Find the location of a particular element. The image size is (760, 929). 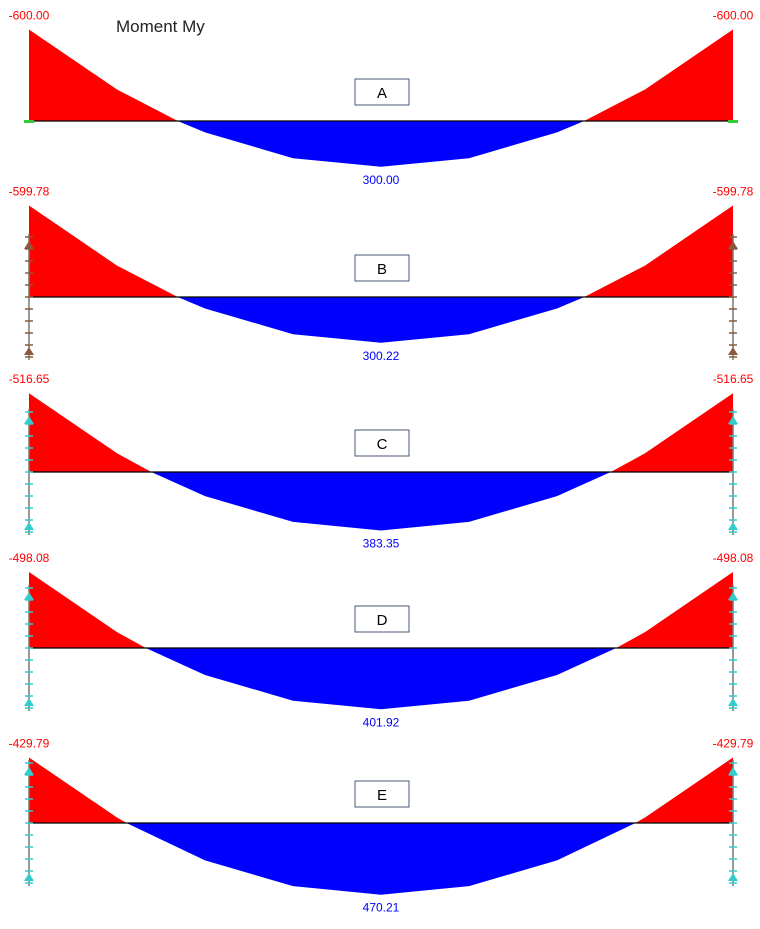

case-label: E is located at coordinates (382, 795).